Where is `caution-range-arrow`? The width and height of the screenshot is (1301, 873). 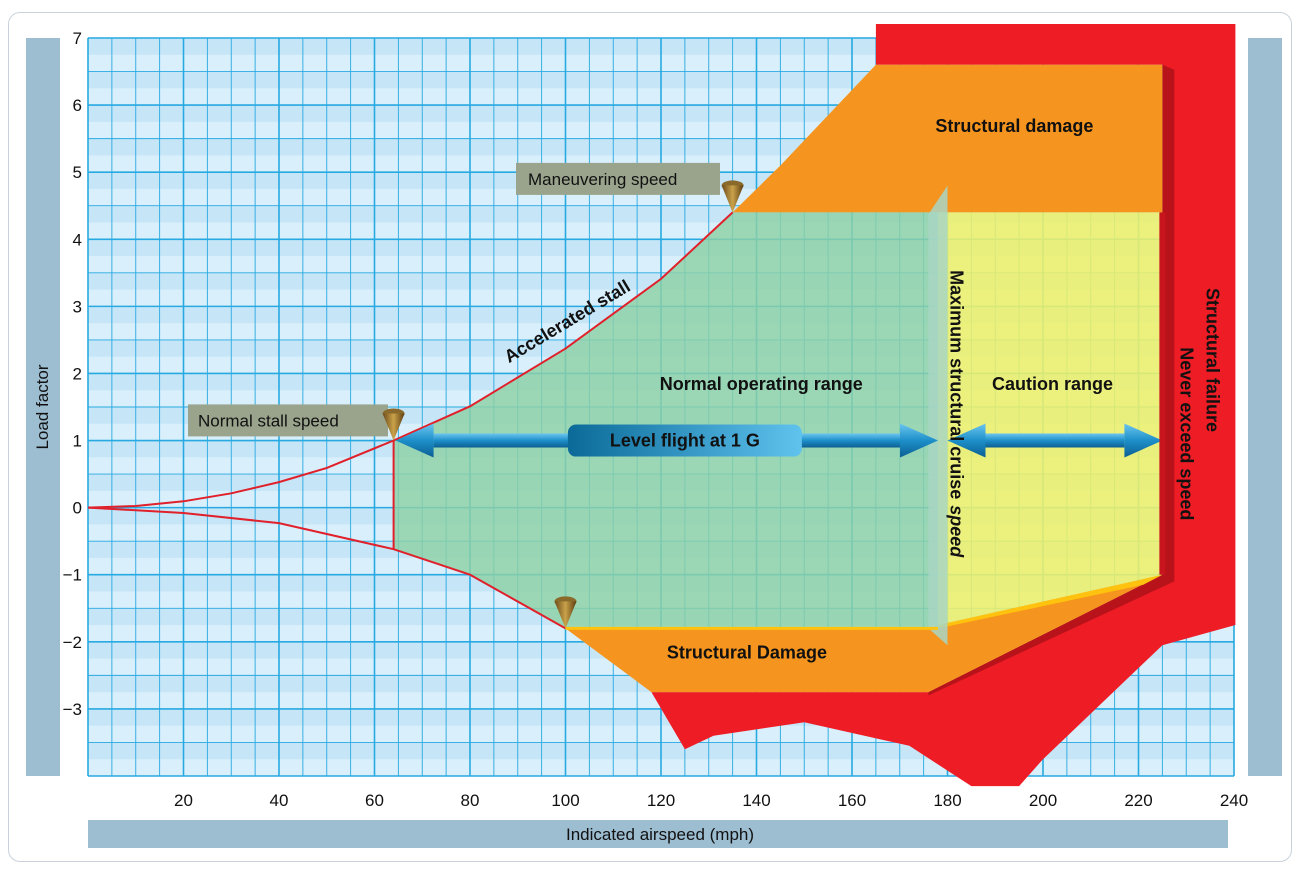
caution-range-arrow is located at coordinates (1055, 440).